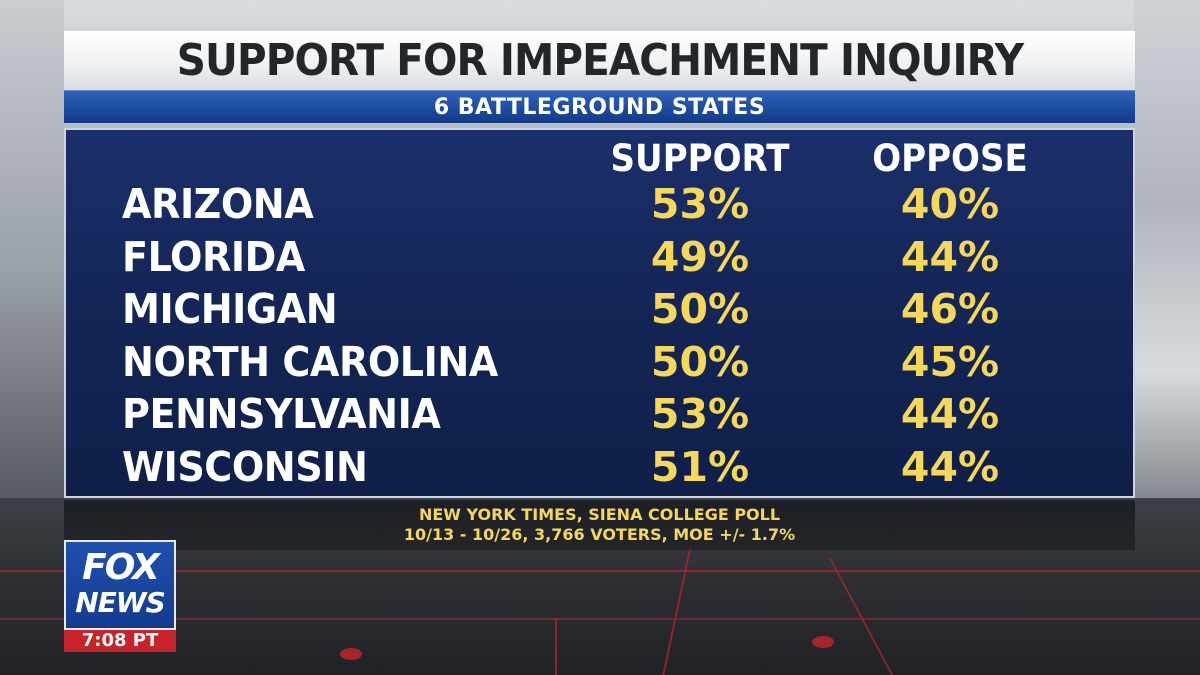  What do you see at coordinates (599, 514) in the screenshot?
I see `source-line-1: NEW YORK TIMES, SIENA COLLEGE POLL` at bounding box center [599, 514].